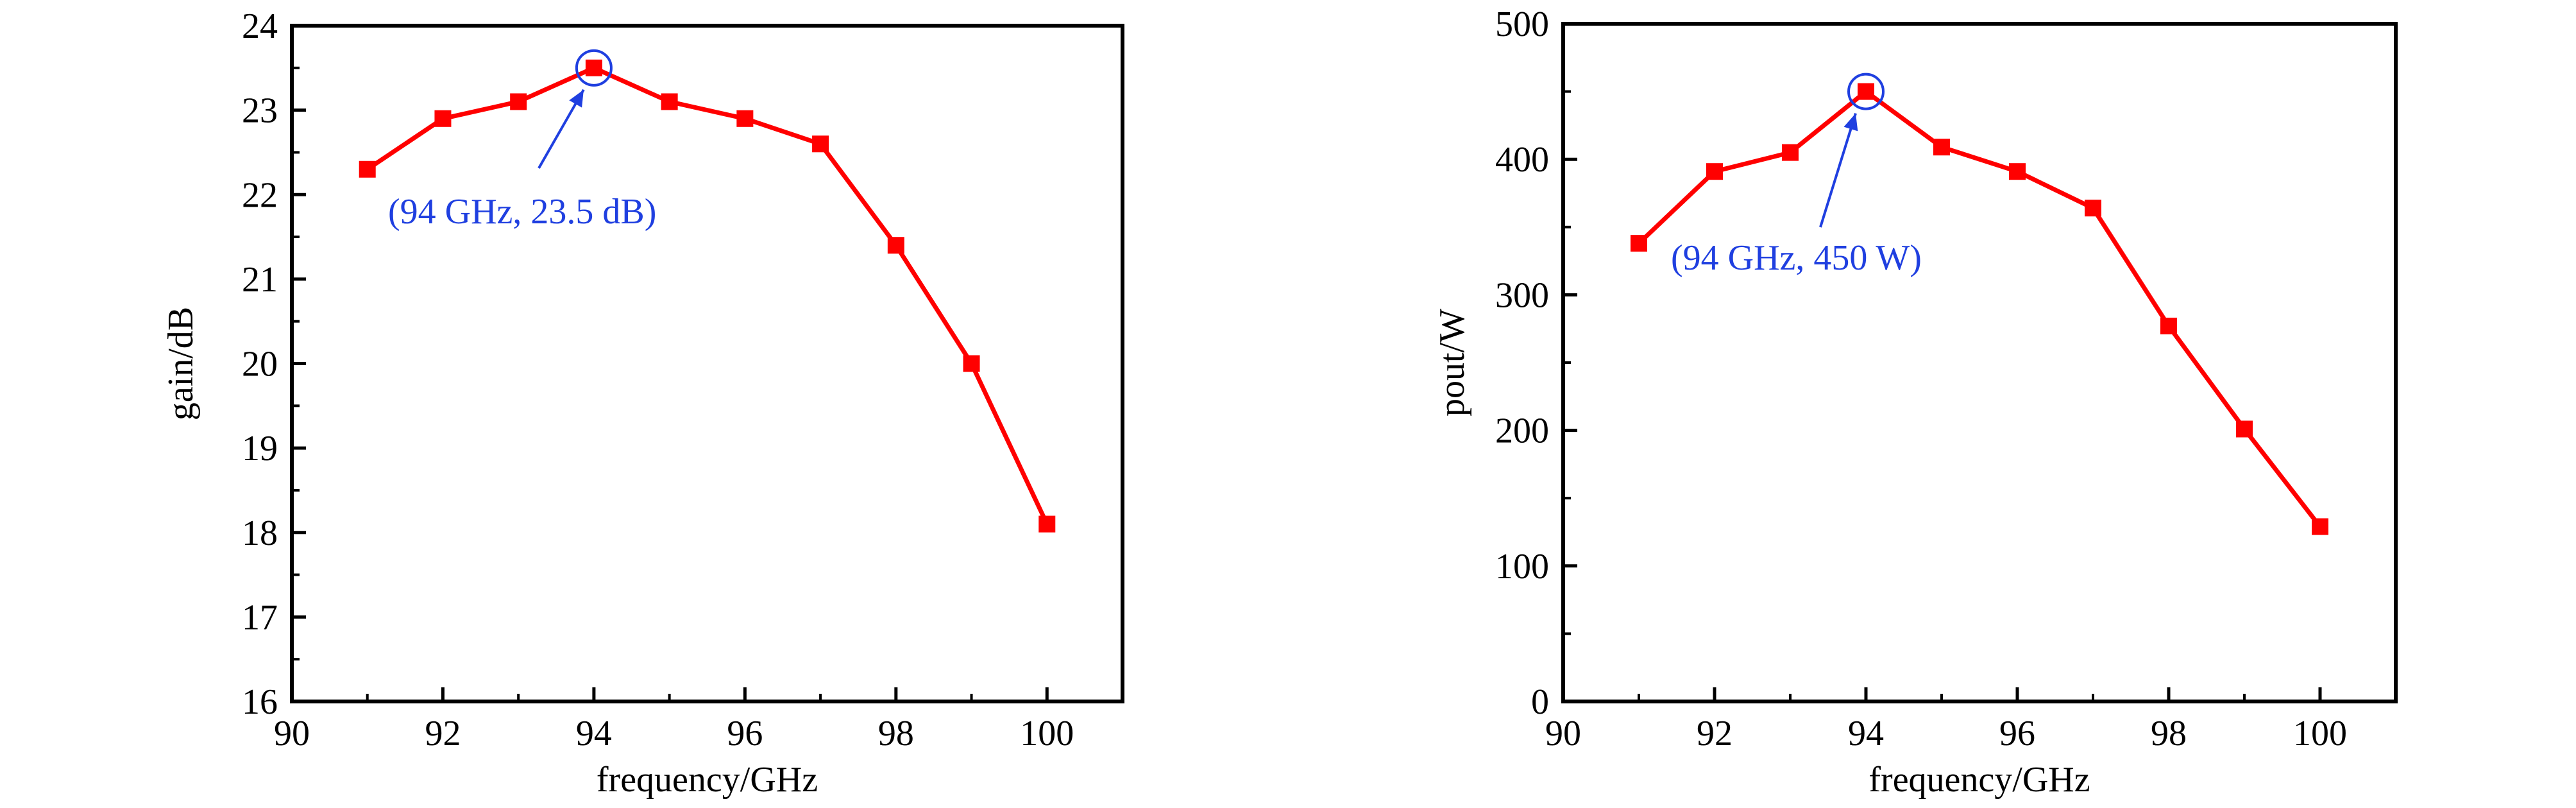 The height and width of the screenshot is (808, 2576). I want to click on y-tick-label: 24, so click(260, 26).